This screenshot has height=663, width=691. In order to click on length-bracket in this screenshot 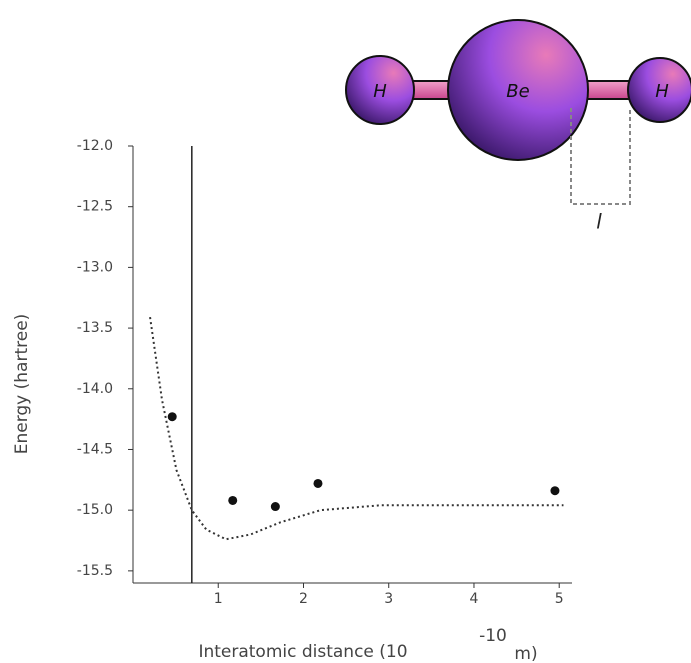, I will do `click(600, 156)`.